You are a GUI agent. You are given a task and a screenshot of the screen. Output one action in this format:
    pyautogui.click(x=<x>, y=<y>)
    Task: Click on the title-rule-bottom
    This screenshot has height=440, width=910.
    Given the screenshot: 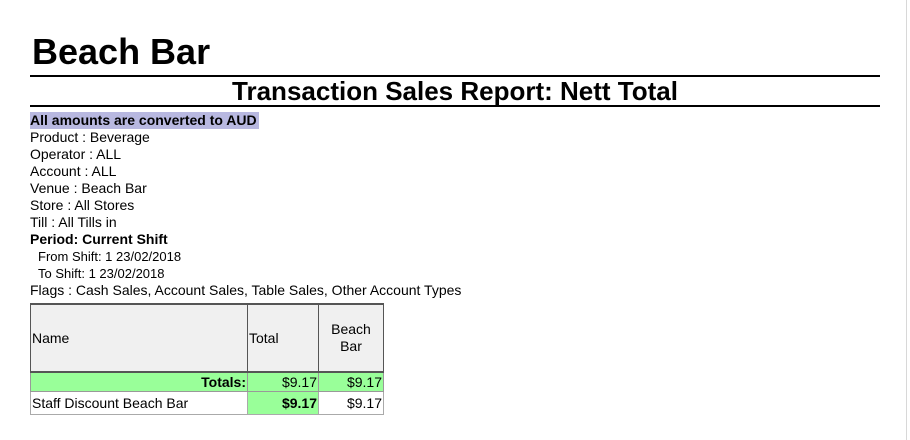 What is the action you would take?
    pyautogui.click(x=455, y=106)
    